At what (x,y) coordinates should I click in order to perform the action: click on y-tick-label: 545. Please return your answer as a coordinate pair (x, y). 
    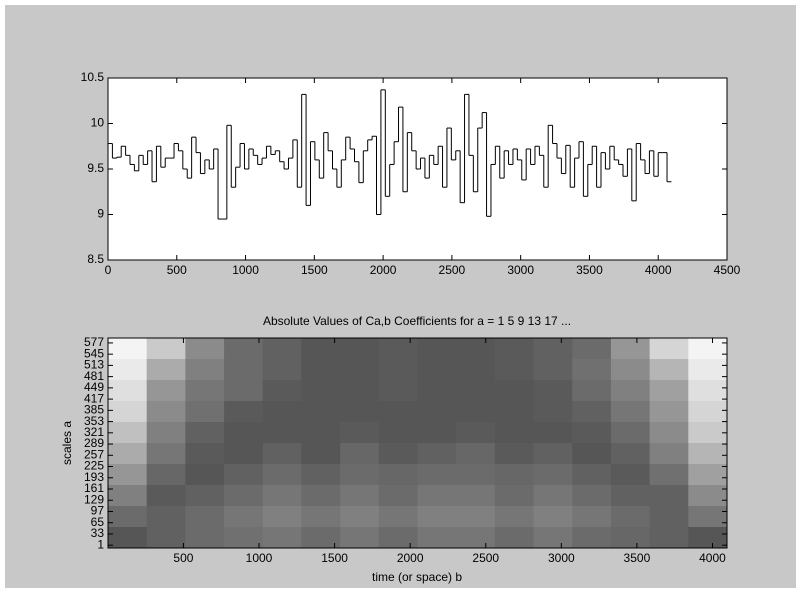
    Looking at the image, I should click on (94, 353).